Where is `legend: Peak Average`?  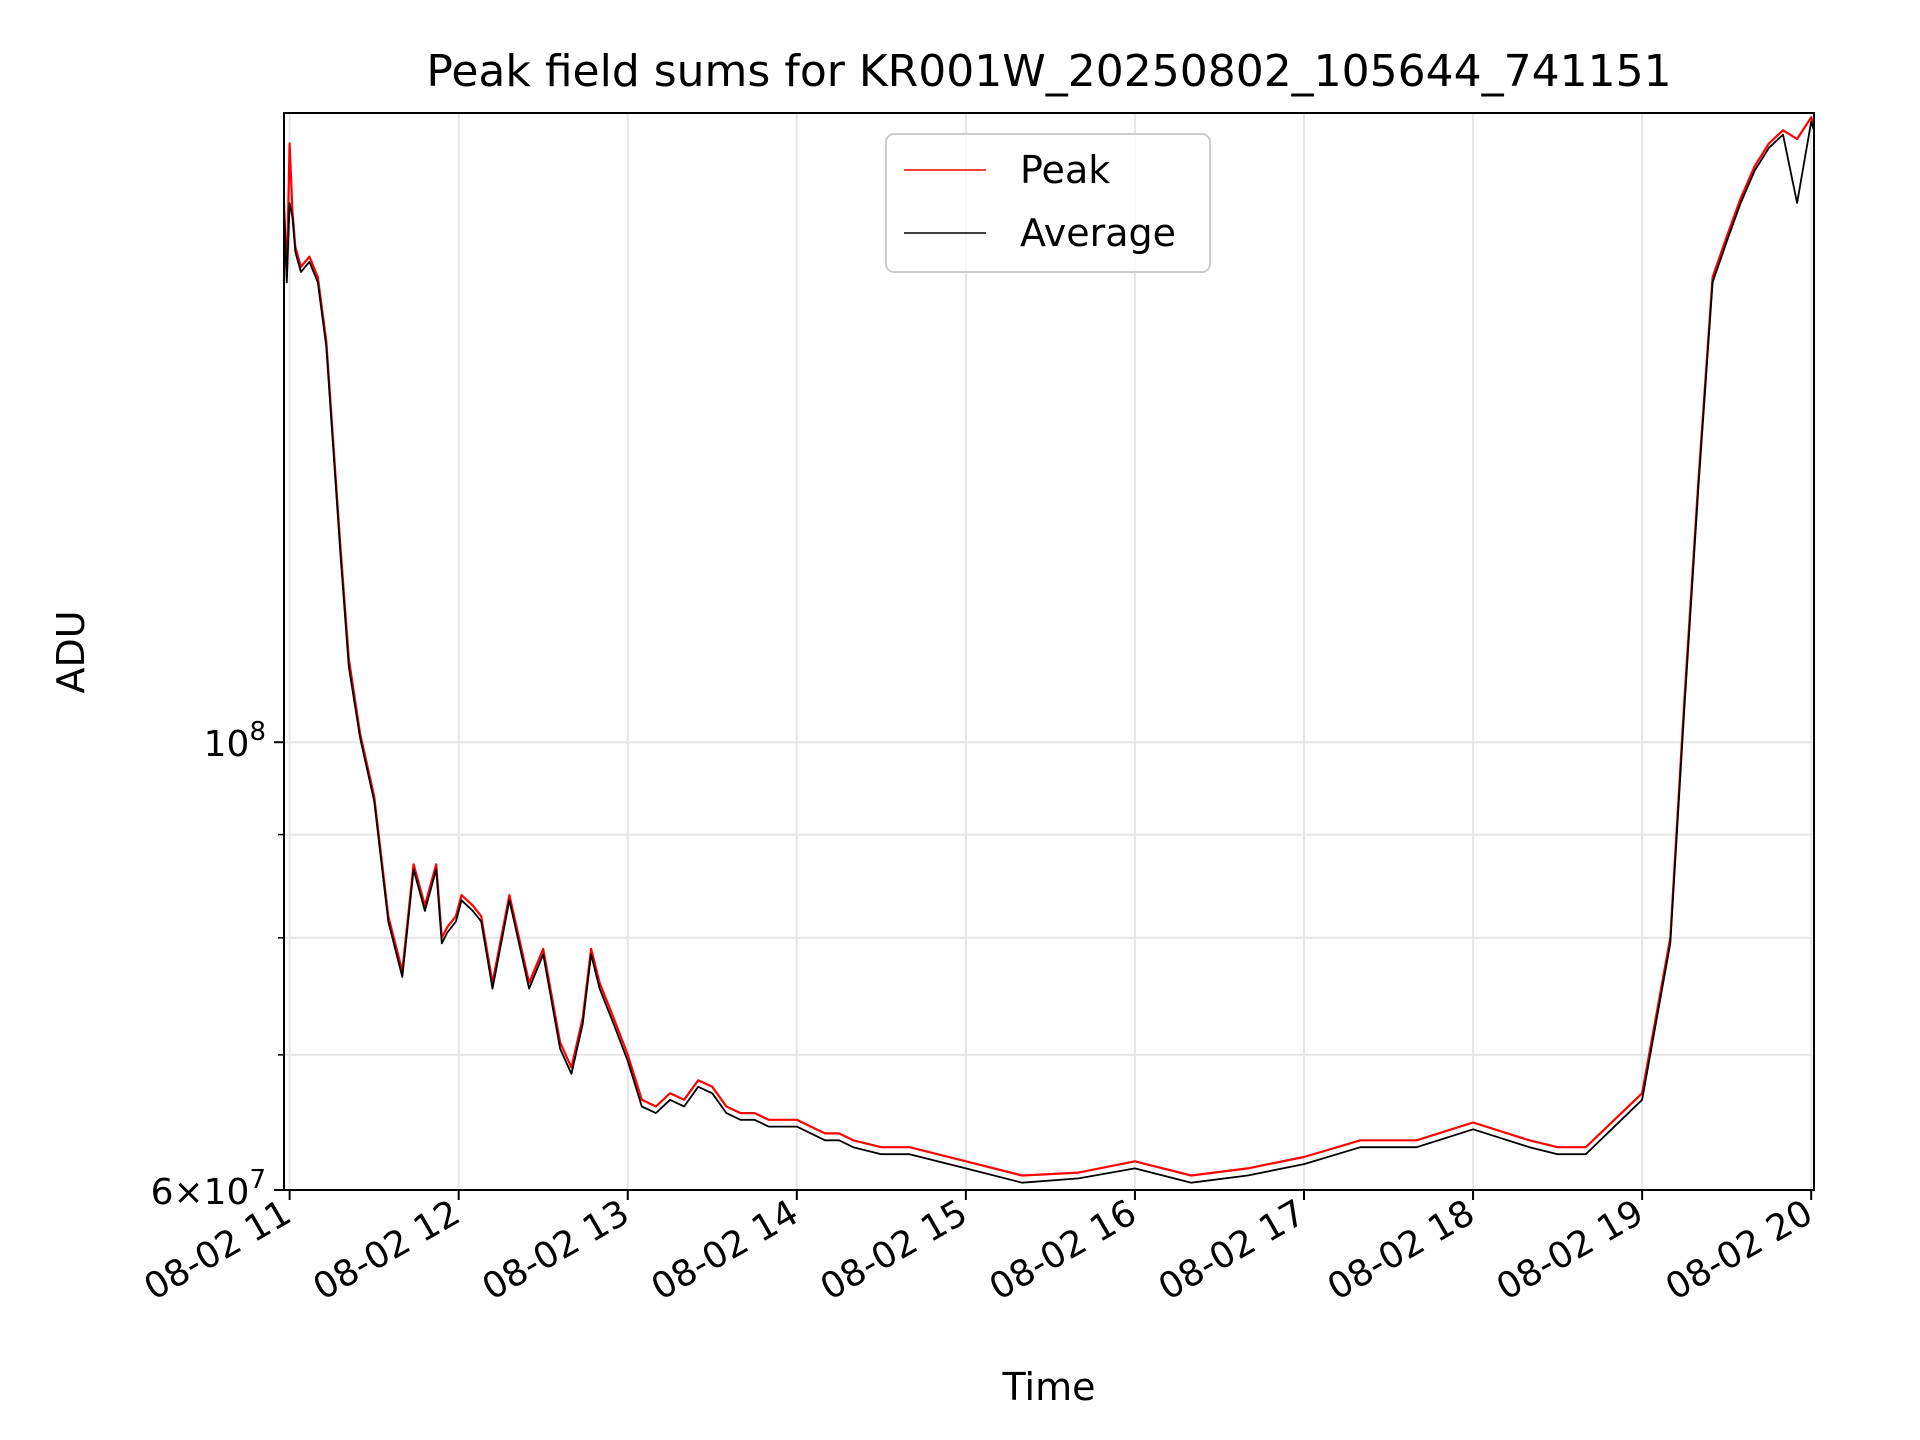 legend: Peak Average is located at coordinates (1048, 203).